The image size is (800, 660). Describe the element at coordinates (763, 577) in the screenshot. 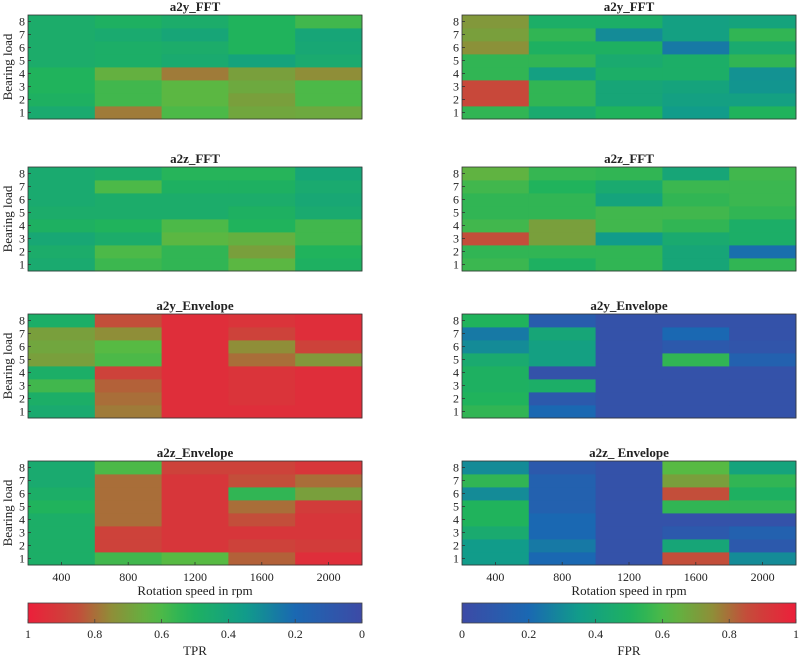

I see `x-tick-label: 2000` at that location.